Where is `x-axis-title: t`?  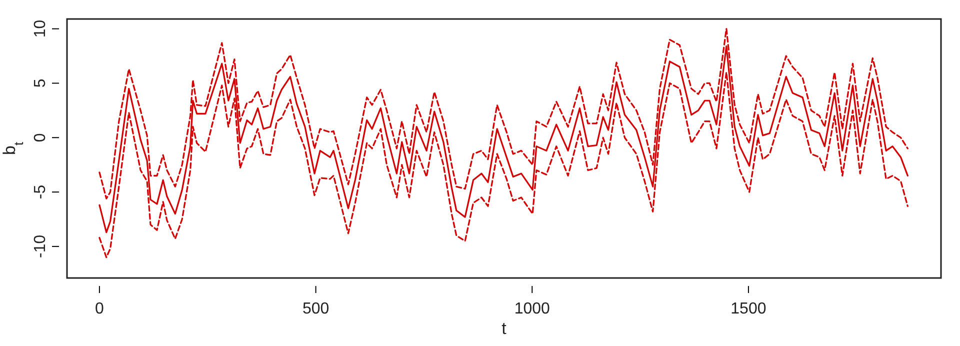 x-axis-title: t is located at coordinates (504, 328).